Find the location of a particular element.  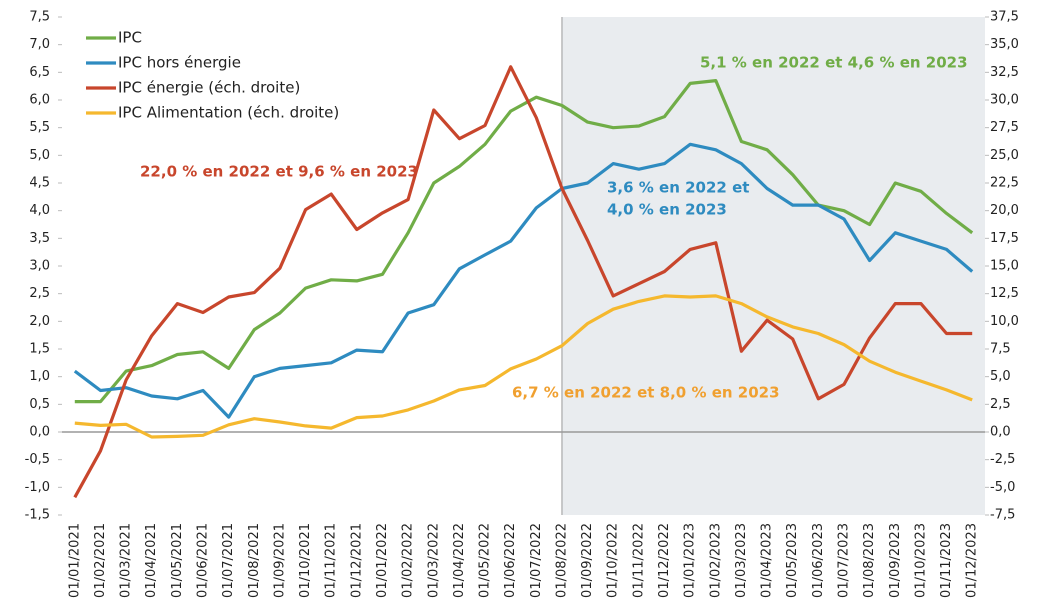

legend-label: IPC Alimentation (éch. droite) is located at coordinates (228, 113).